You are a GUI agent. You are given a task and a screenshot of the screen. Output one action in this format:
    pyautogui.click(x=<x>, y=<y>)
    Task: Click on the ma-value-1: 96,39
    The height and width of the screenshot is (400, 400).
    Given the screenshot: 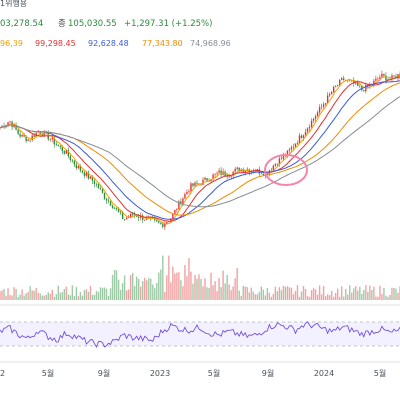 What is the action you would take?
    pyautogui.click(x=11, y=43)
    